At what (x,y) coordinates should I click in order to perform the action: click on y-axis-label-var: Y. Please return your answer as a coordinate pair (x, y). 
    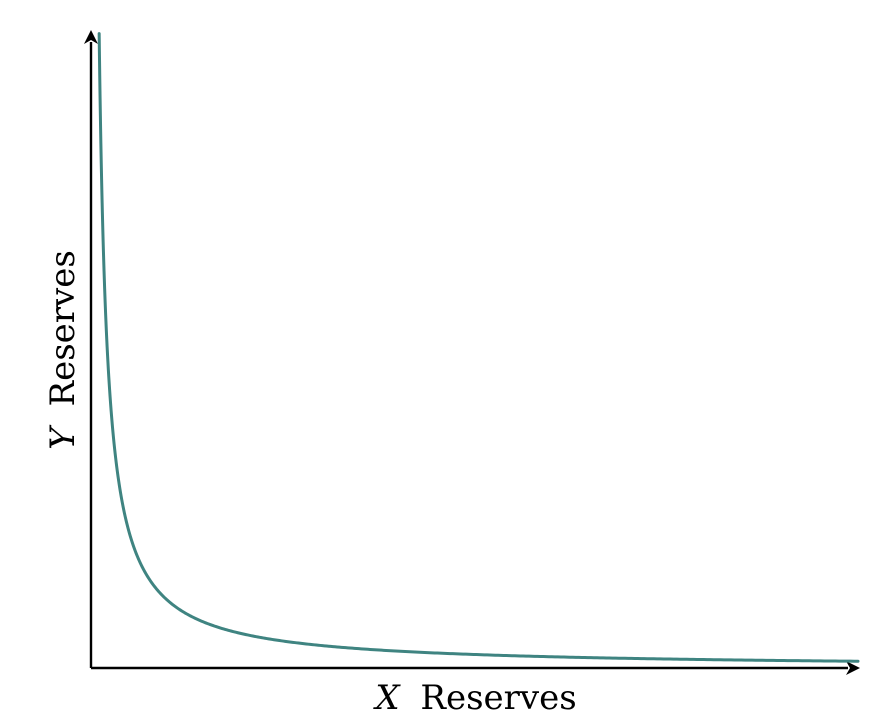
    Looking at the image, I should click on (63, 437).